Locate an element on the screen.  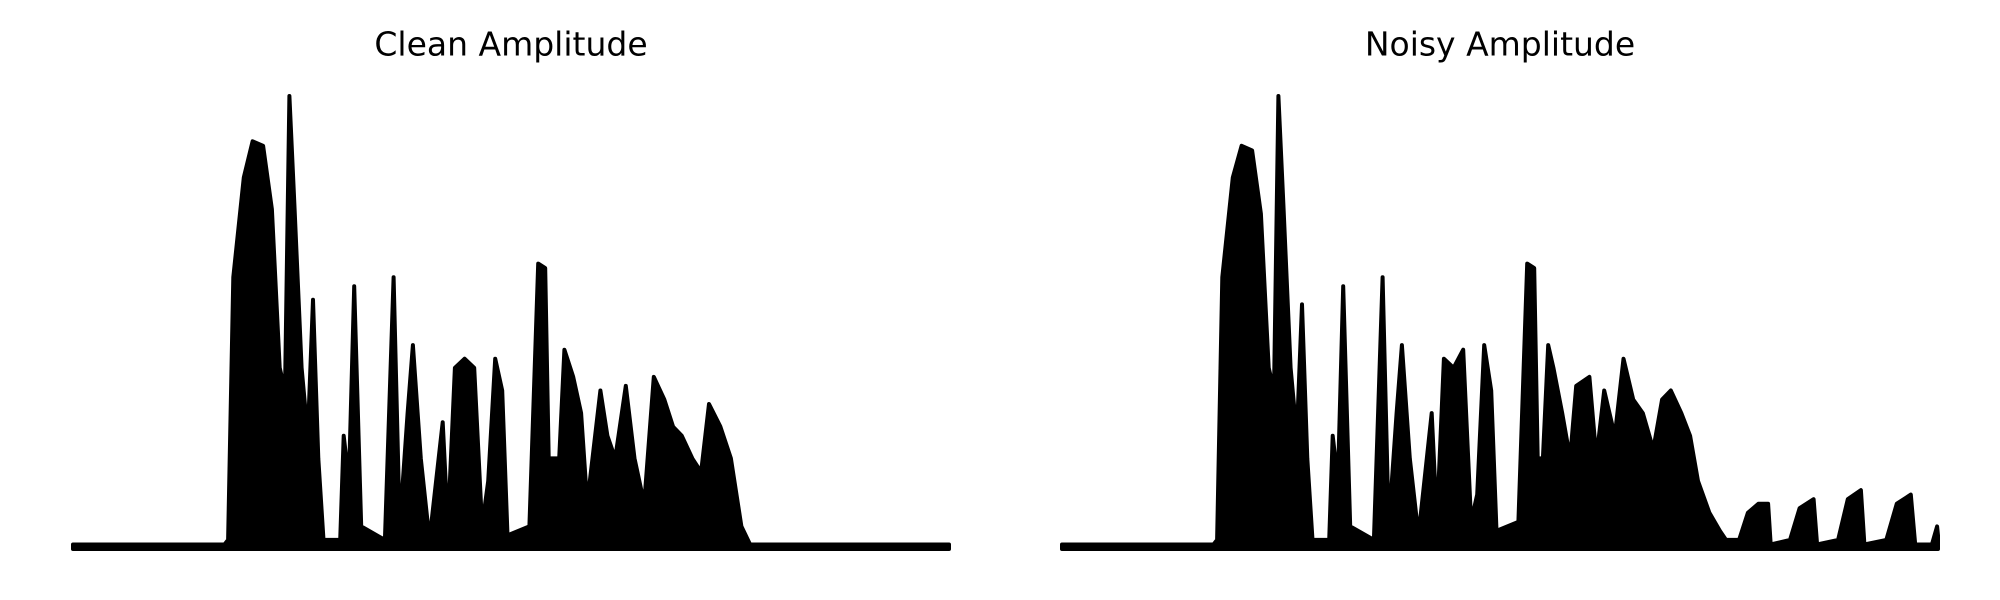
chart-title: Noisy Amplitude is located at coordinates (1500, 44).